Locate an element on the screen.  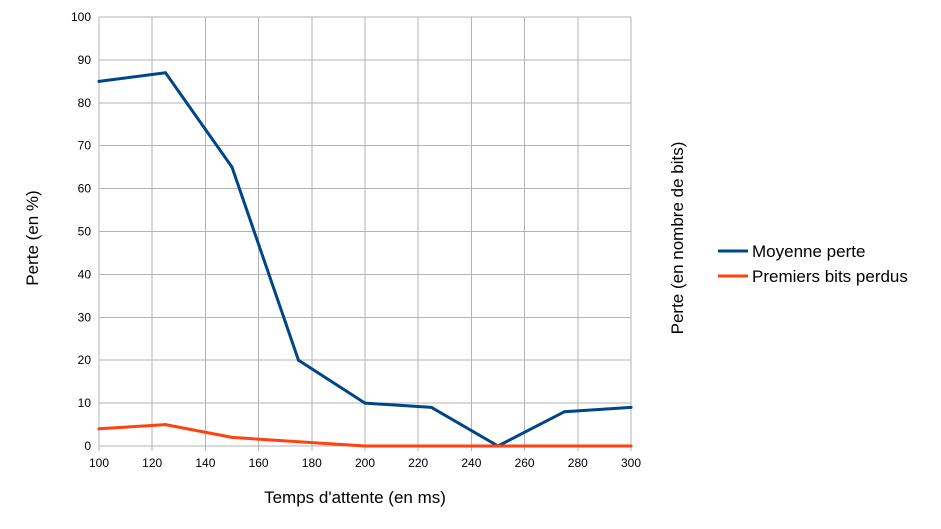
y-axis-ticks: 0 10 20 30 40 50 60 70 80 90 100 is located at coordinates (81, 231).